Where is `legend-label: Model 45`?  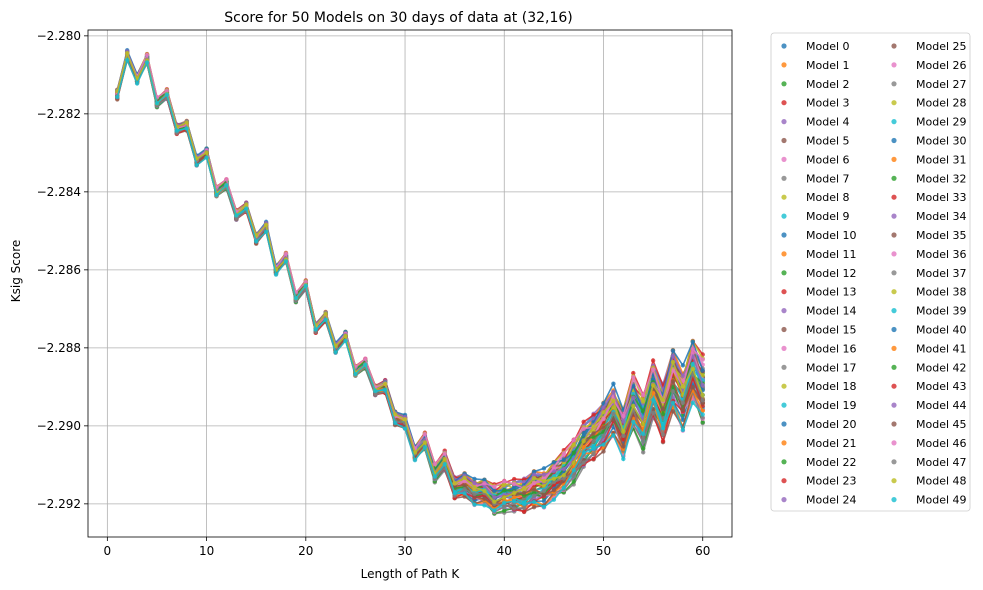
legend-label: Model 45 is located at coordinates (941, 424).